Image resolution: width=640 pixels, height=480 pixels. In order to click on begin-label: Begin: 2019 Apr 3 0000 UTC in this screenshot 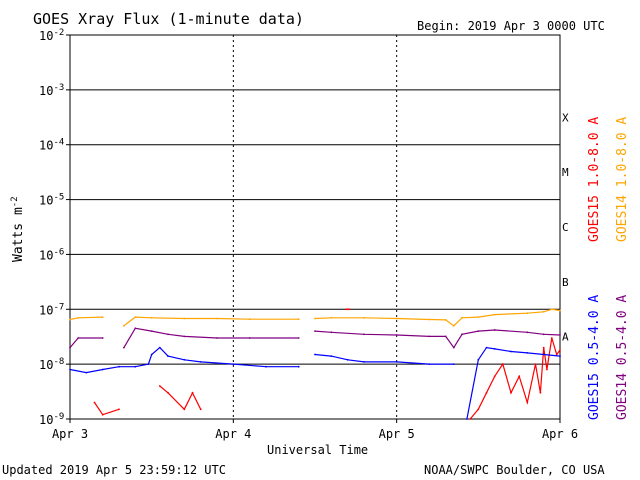, I will do `click(511, 26)`.